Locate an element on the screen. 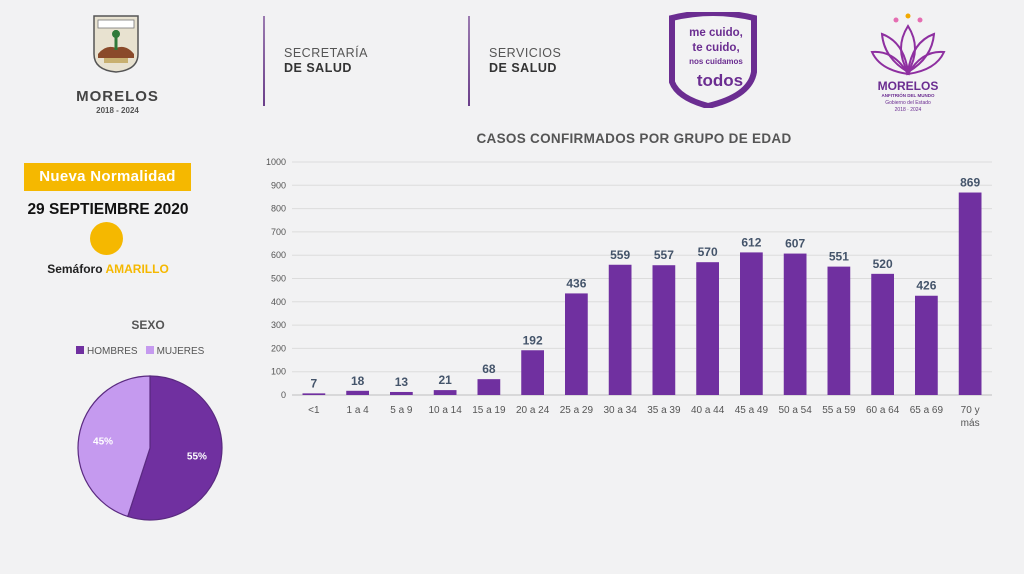  x-tick-label: 35 a 39 is located at coordinates (664, 410).